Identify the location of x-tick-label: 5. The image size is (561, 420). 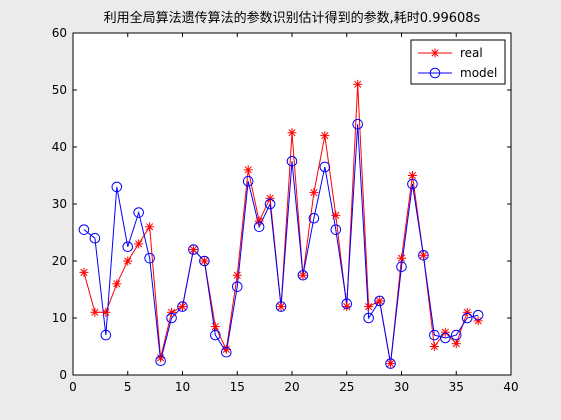
(128, 387).